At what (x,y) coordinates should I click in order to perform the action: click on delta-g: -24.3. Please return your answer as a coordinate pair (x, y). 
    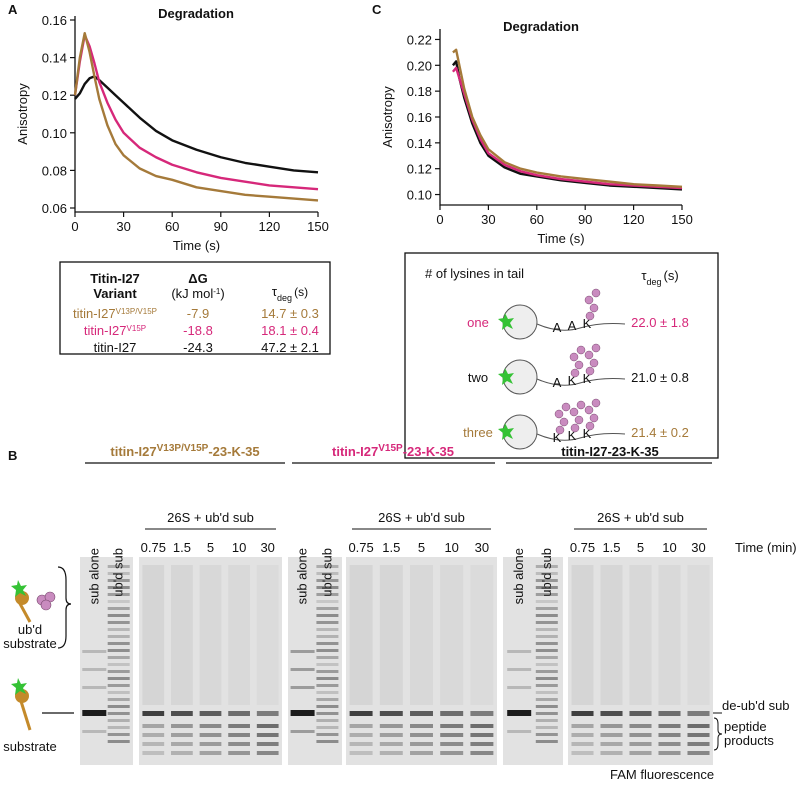
    Looking at the image, I should click on (198, 347).